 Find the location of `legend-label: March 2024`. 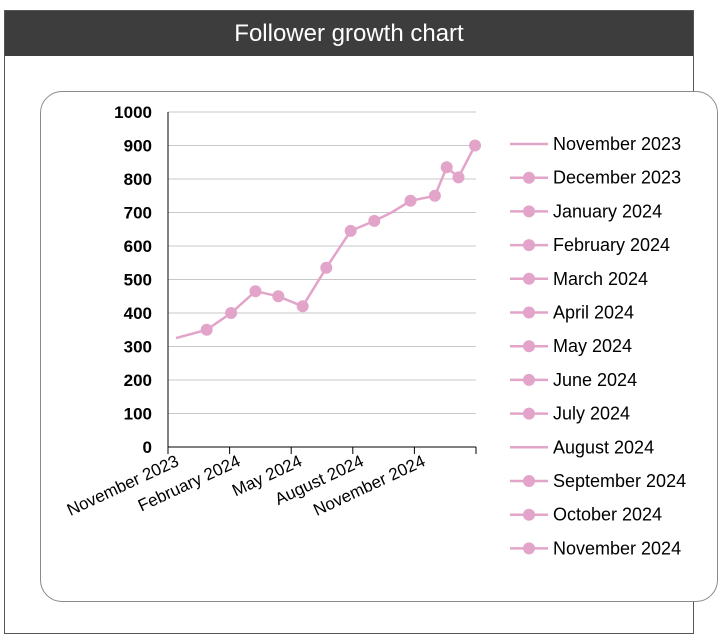

legend-label: March 2024 is located at coordinates (600, 279).